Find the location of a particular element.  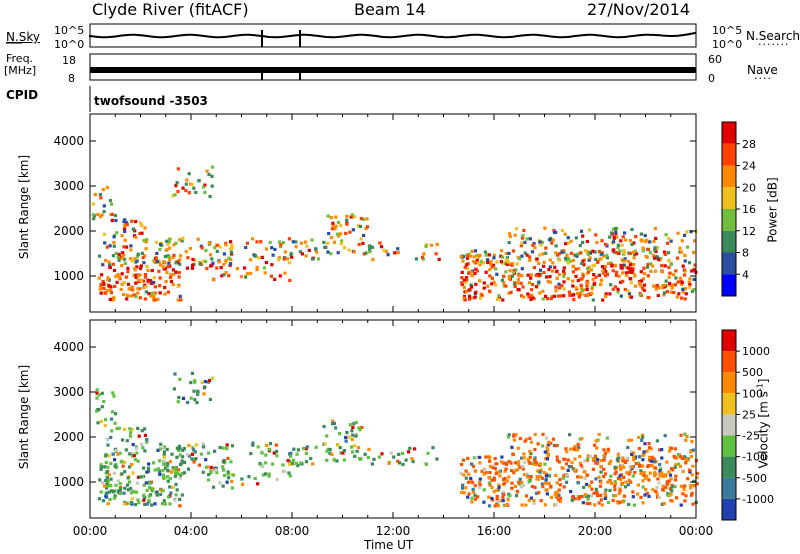

velocity-ytick-label-2: 3000 is located at coordinates (68, 392).